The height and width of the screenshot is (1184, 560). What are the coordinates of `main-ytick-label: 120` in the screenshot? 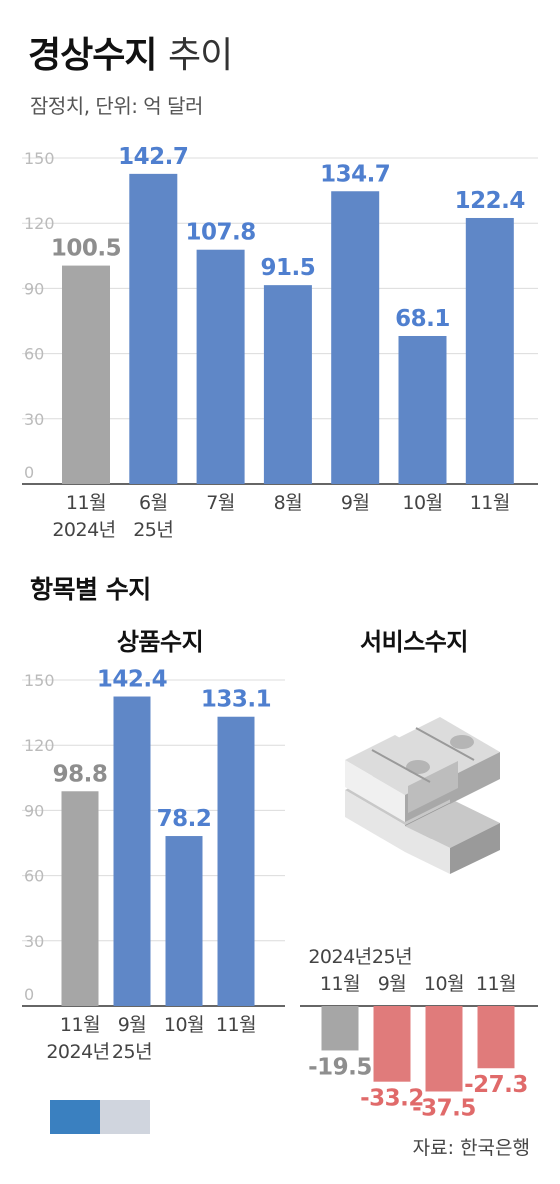 It's located at (39, 223).